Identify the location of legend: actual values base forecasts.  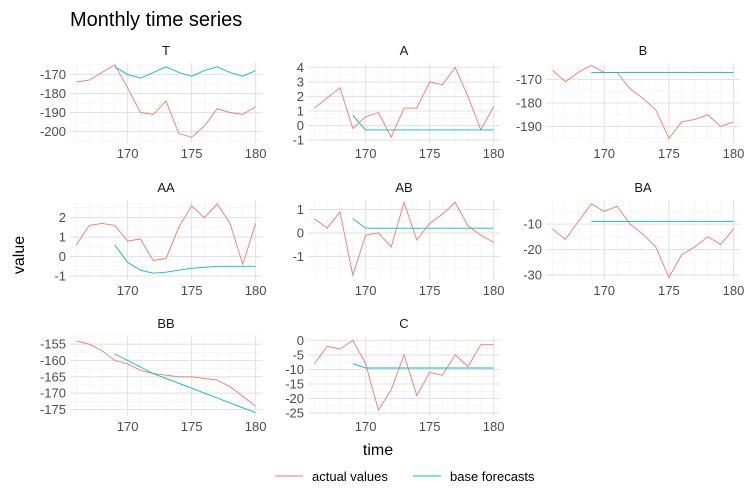
(405, 476).